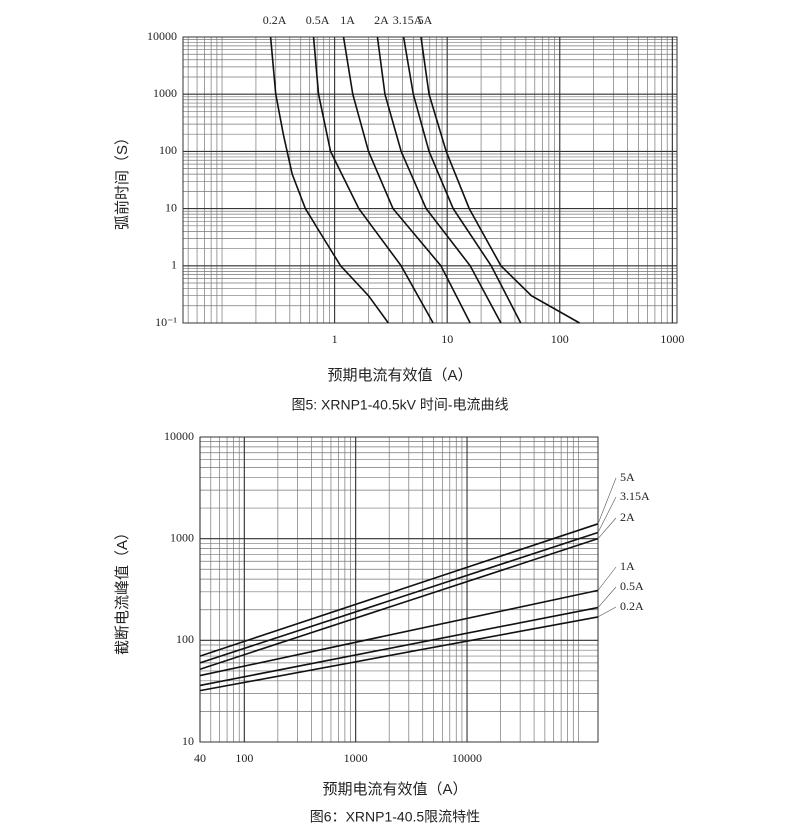 This screenshot has height=837, width=790. What do you see at coordinates (122, 180) in the screenshot?
I see `y-axis-title: 弧前时间（S）` at bounding box center [122, 180].